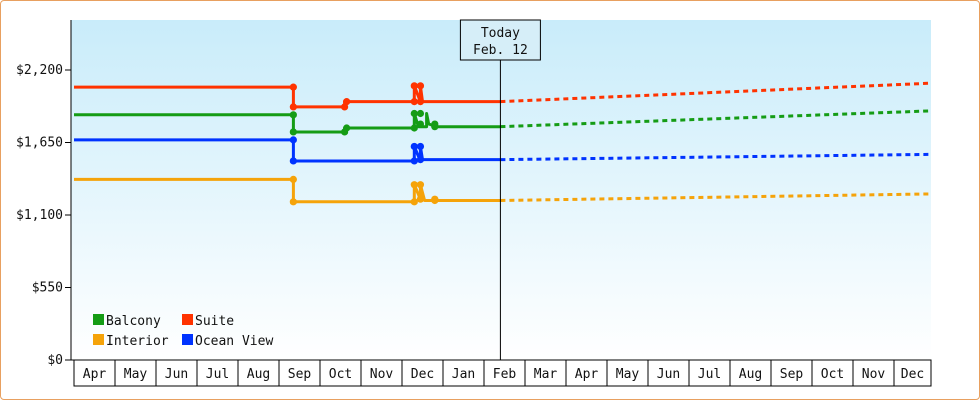 The width and height of the screenshot is (980, 400). I want to click on month-label: Feb, so click(505, 374).